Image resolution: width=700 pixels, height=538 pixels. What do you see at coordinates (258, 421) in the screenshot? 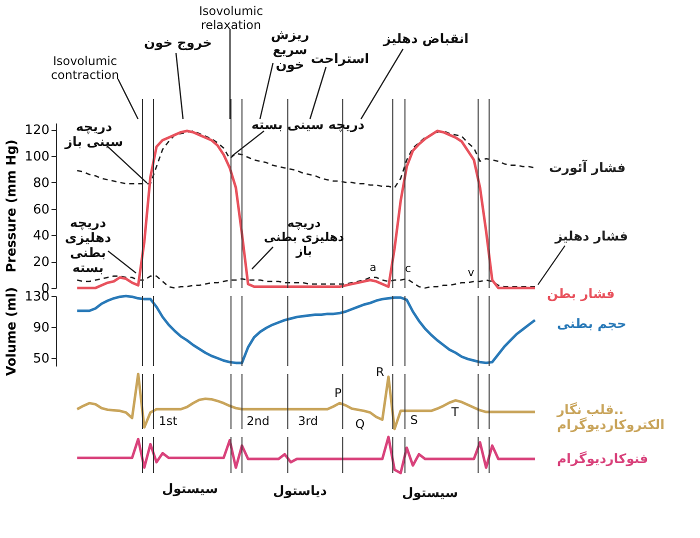
I see `annotation: 2nd` at bounding box center [258, 421].